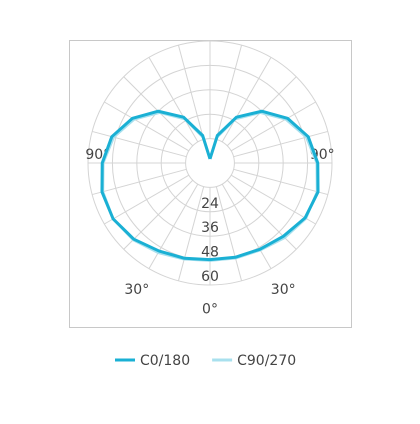 This screenshot has height=424, width=420. I want to click on legend-label: C90/270, so click(266, 361).